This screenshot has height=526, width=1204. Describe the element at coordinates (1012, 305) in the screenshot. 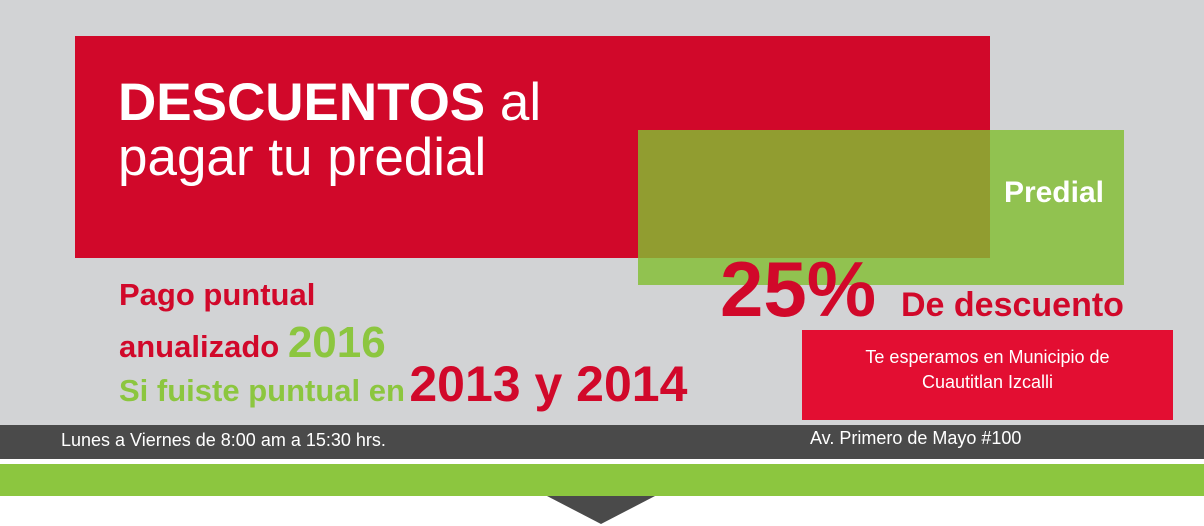

I see `discount-text: De descuento` at that location.